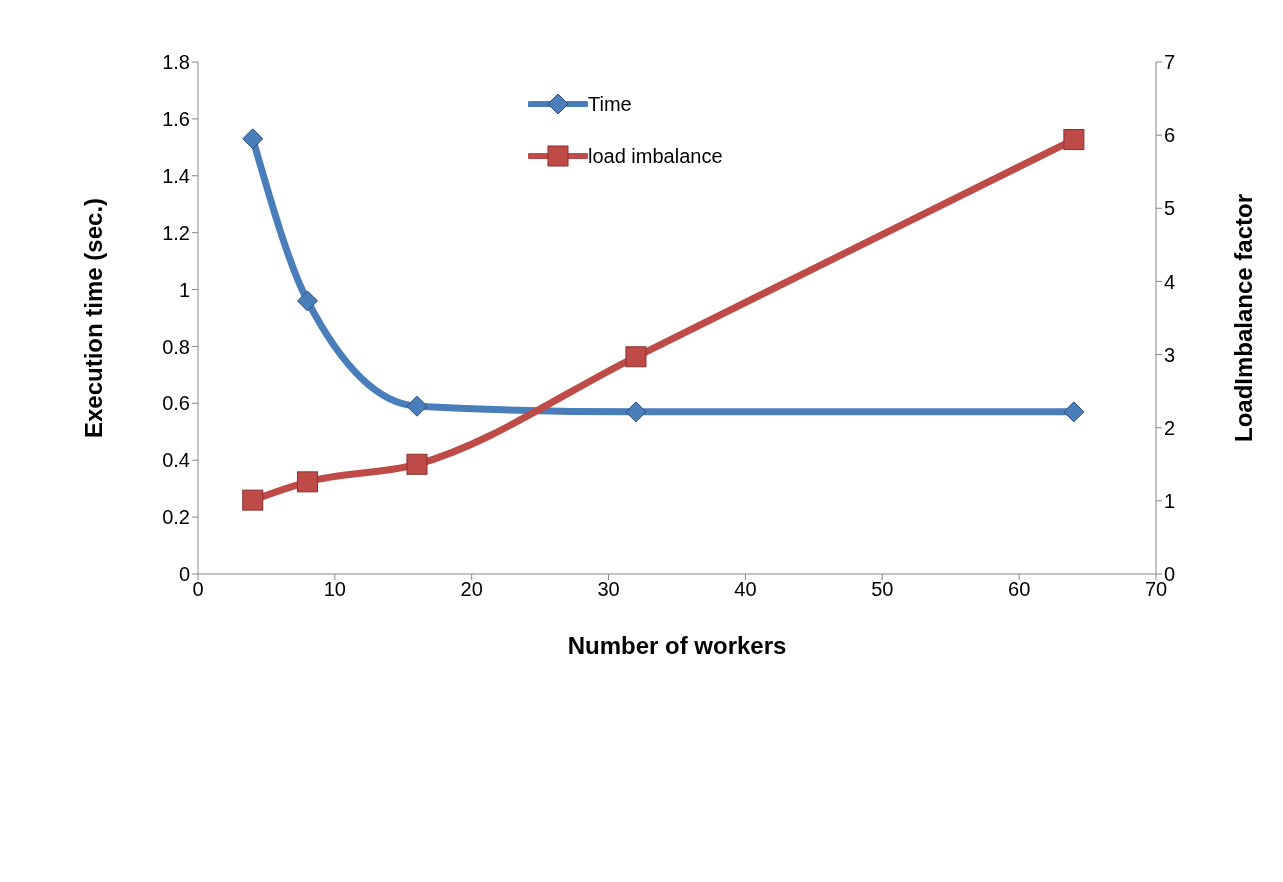 This screenshot has height=882, width=1283. Describe the element at coordinates (1170, 62) in the screenshot. I see `y2-tick-label: 7` at that location.